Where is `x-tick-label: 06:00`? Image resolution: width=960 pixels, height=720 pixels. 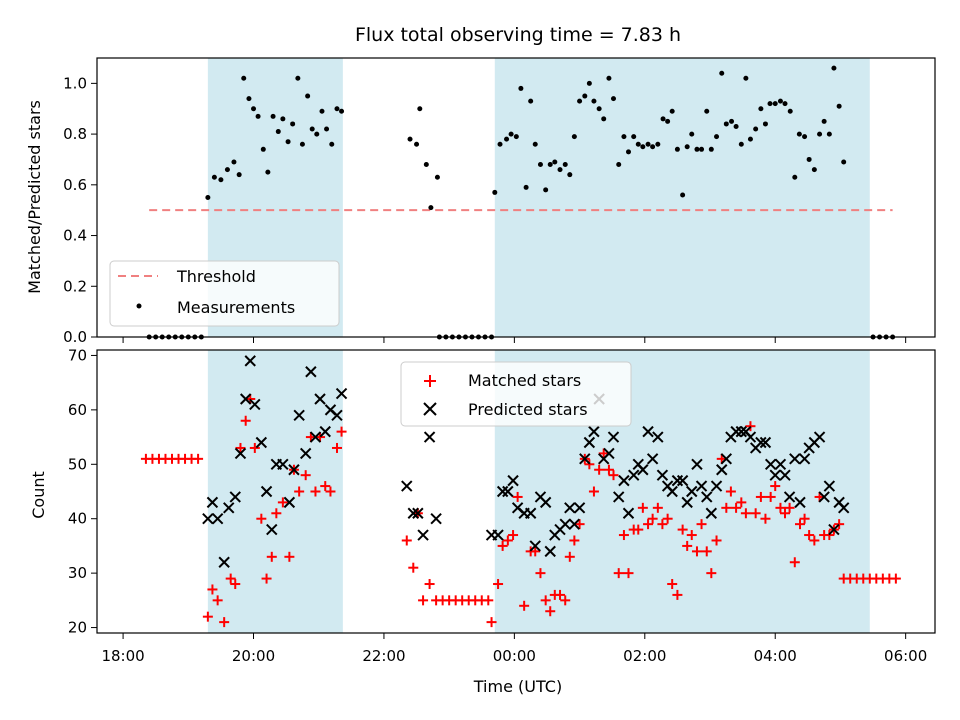
x-tick-label: 06:00 is located at coordinates (905, 656).